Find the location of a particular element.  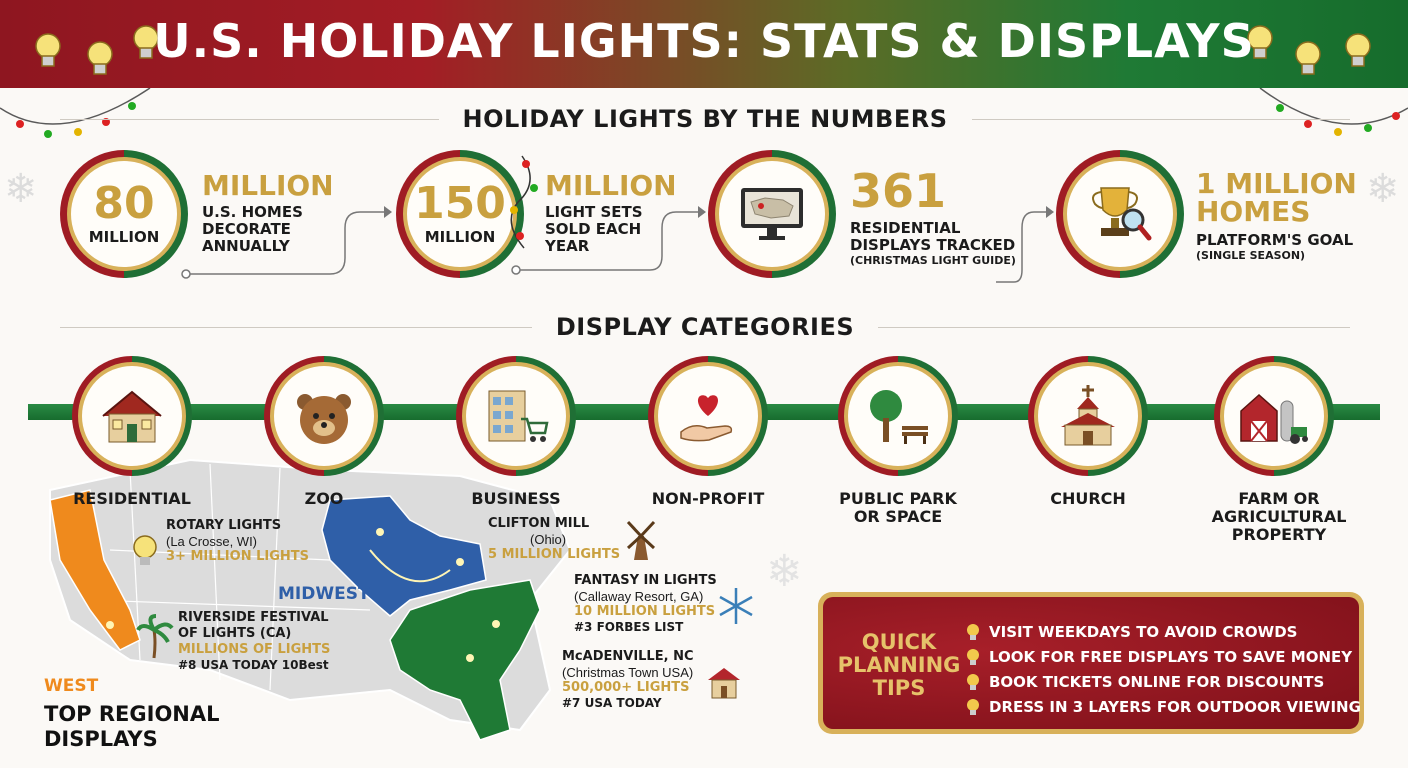

stat-150-million-circle: 150 MILLION is located at coordinates (460, 214).